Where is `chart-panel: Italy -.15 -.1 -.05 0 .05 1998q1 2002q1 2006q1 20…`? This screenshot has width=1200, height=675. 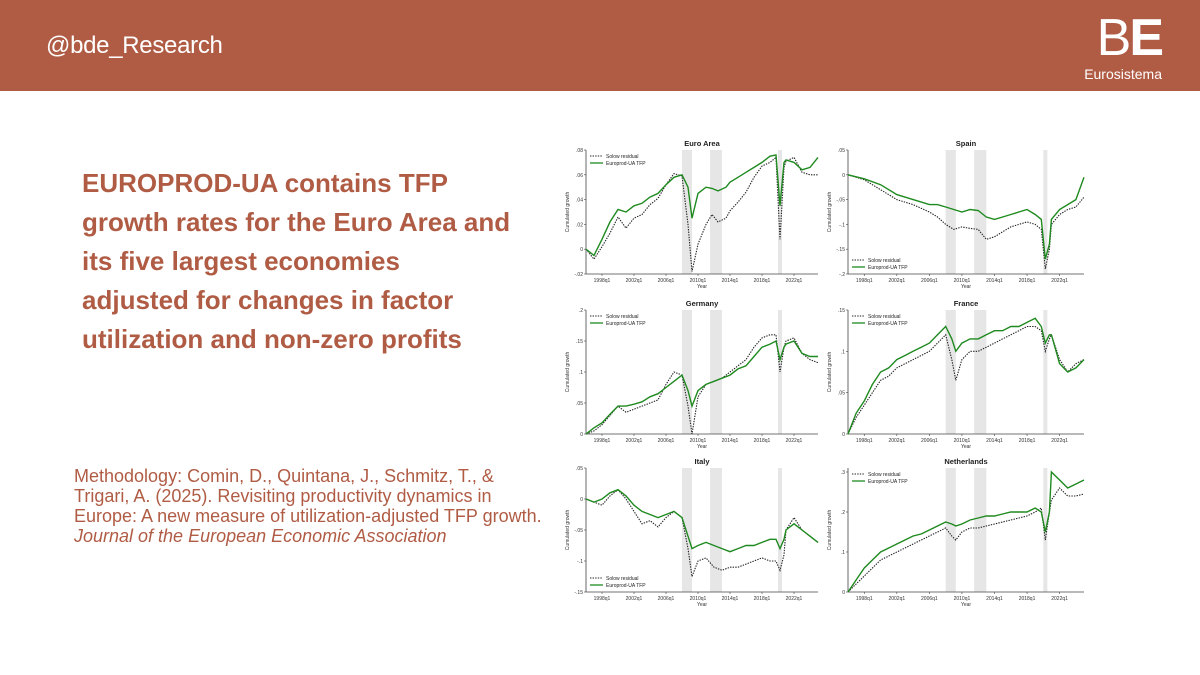 chart-panel: Italy -.15 -.1 -.05 0 .05 1998q1 2002q1 2006q1 20… is located at coordinates (692, 532).